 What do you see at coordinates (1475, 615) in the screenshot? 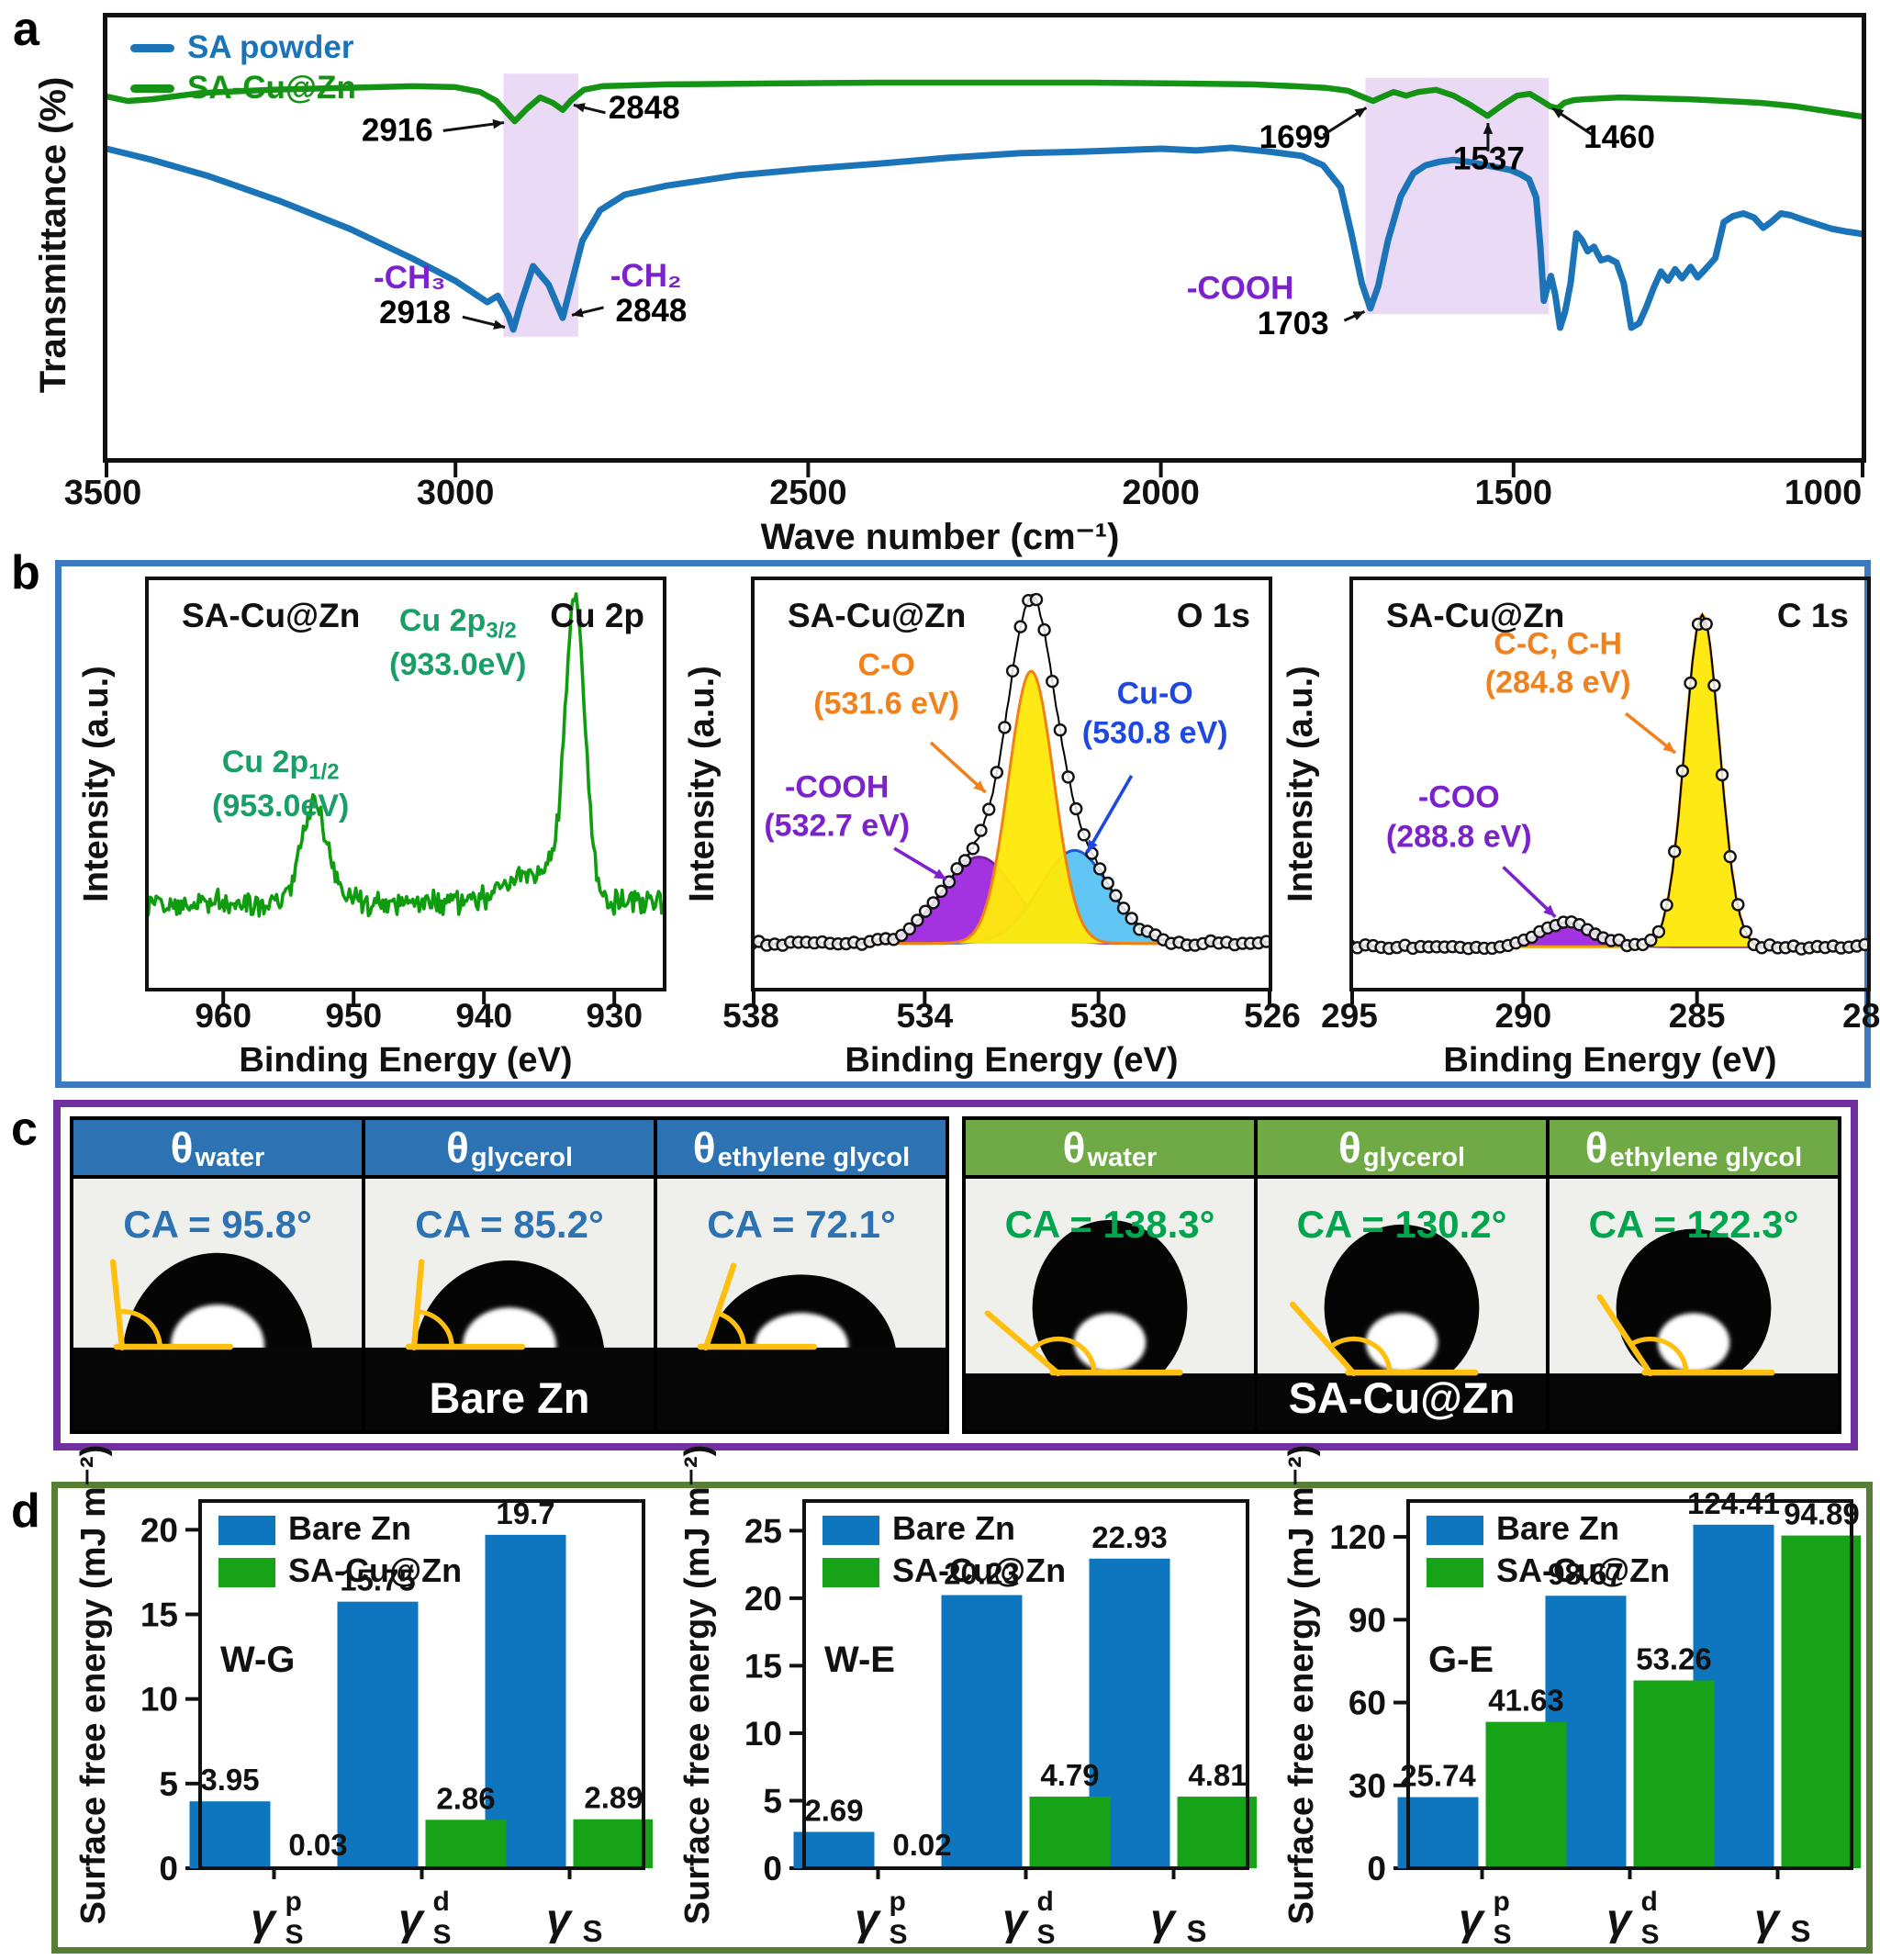
I see `sample-label: SA-Cu@Zn` at bounding box center [1475, 615].